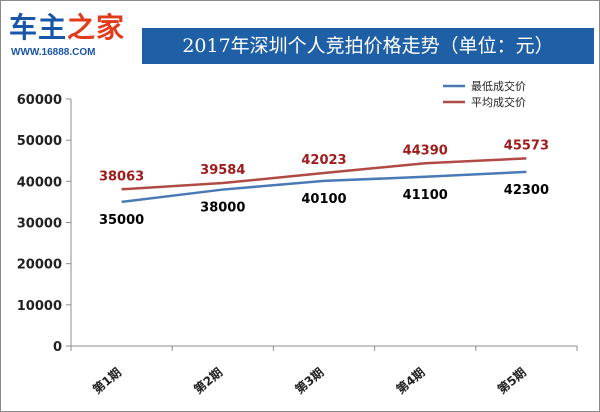 This screenshot has width=600, height=412. What do you see at coordinates (410, 380) in the screenshot?
I see `x-tick-label: 第4期` at bounding box center [410, 380].